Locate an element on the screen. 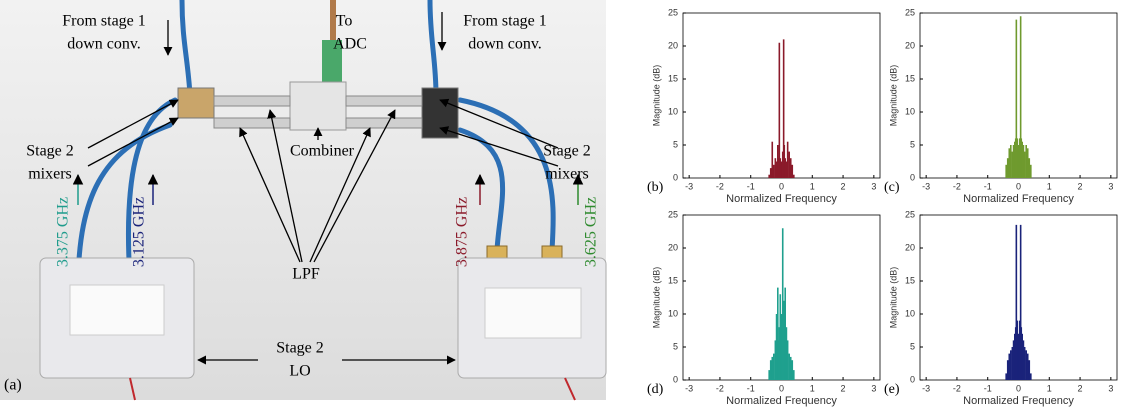 The width and height of the screenshot is (1122, 407). panel-label: (b) is located at coordinates (655, 187).